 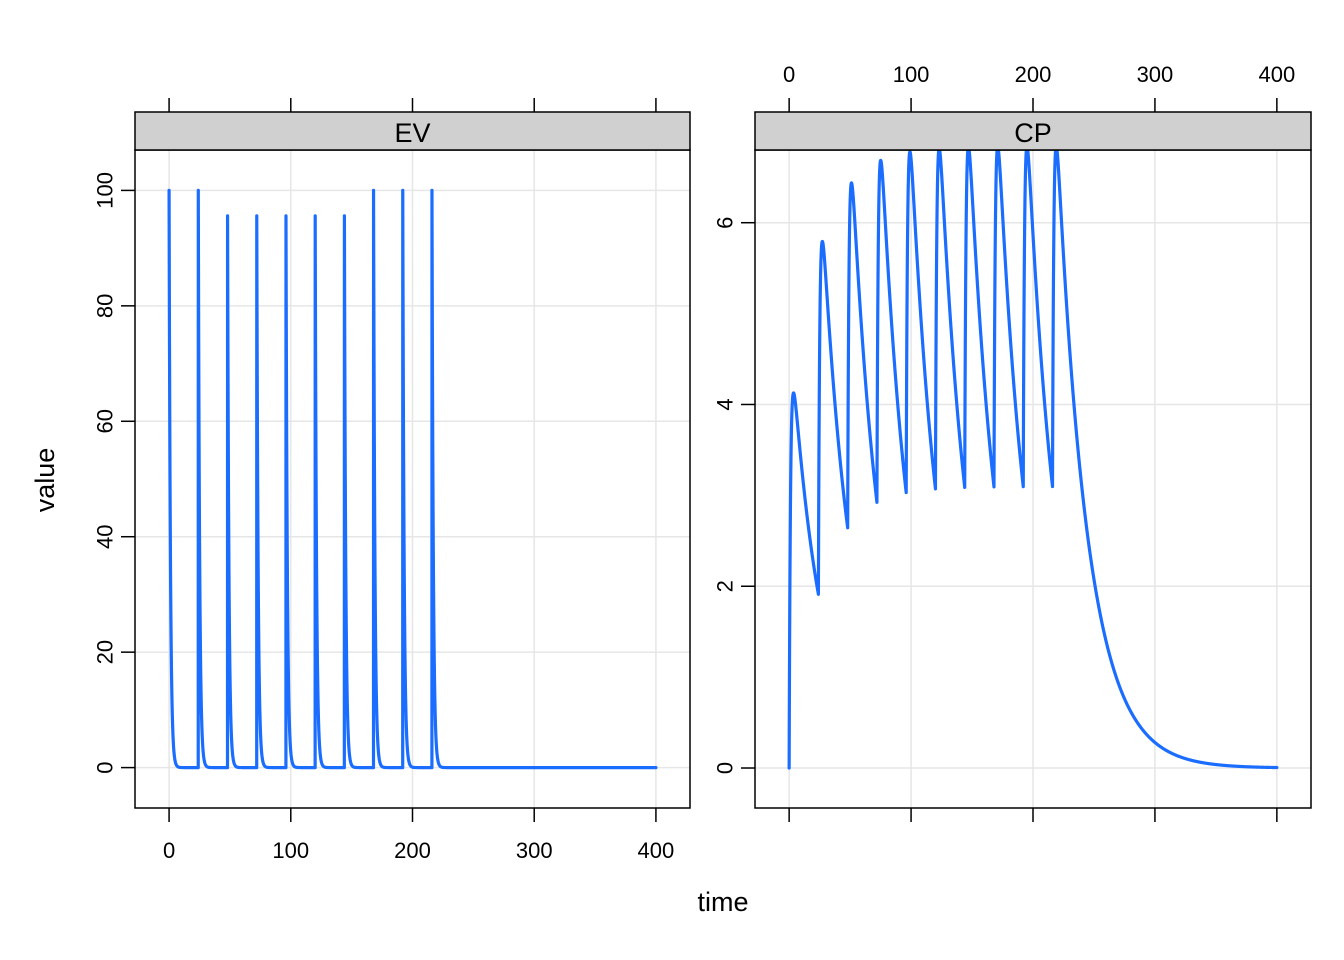 What do you see at coordinates (534, 850) in the screenshot?
I see `panel-ev-xtick-label-300: 300` at bounding box center [534, 850].